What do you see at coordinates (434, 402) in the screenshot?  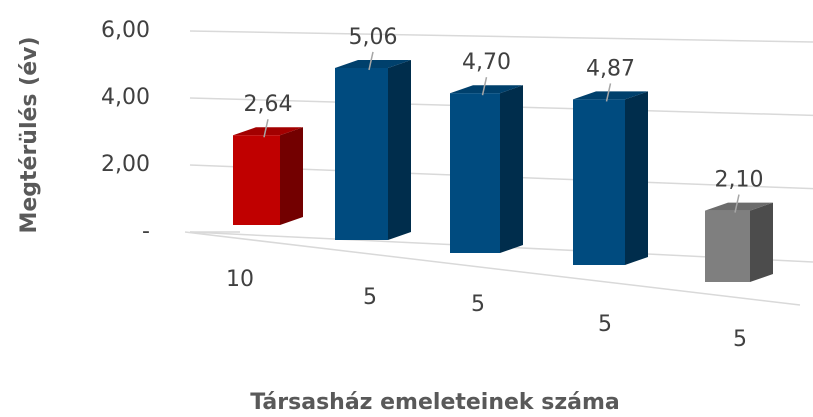 I see `x-axis-title: Társasház emeleteinek száma` at bounding box center [434, 402].